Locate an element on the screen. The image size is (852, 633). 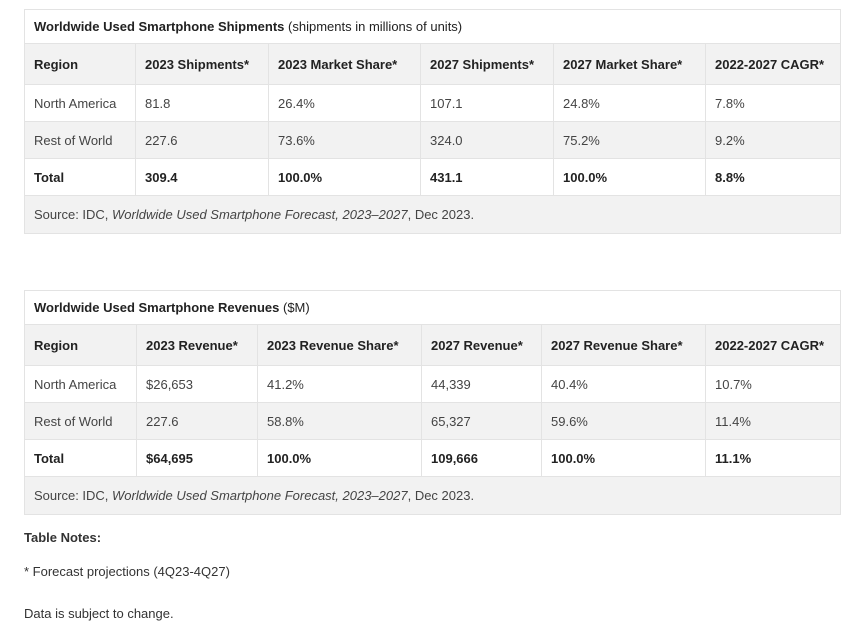
table-cell: $26,653 is located at coordinates (197, 384).